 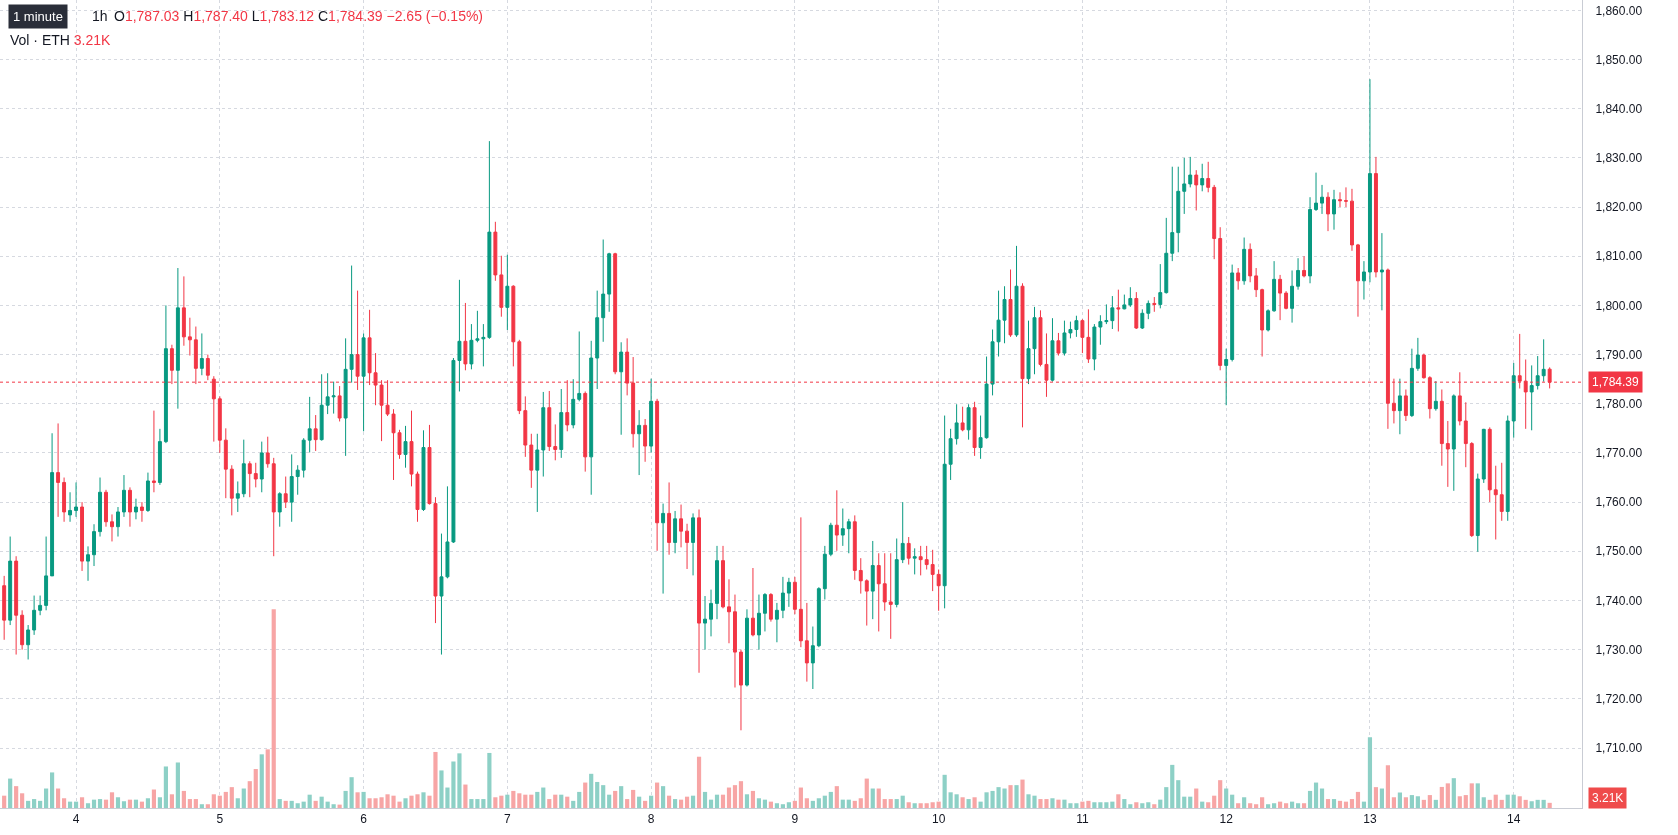 What do you see at coordinates (1619, 10) in the screenshot?
I see `y-tick-label: 1,860.00` at bounding box center [1619, 10].